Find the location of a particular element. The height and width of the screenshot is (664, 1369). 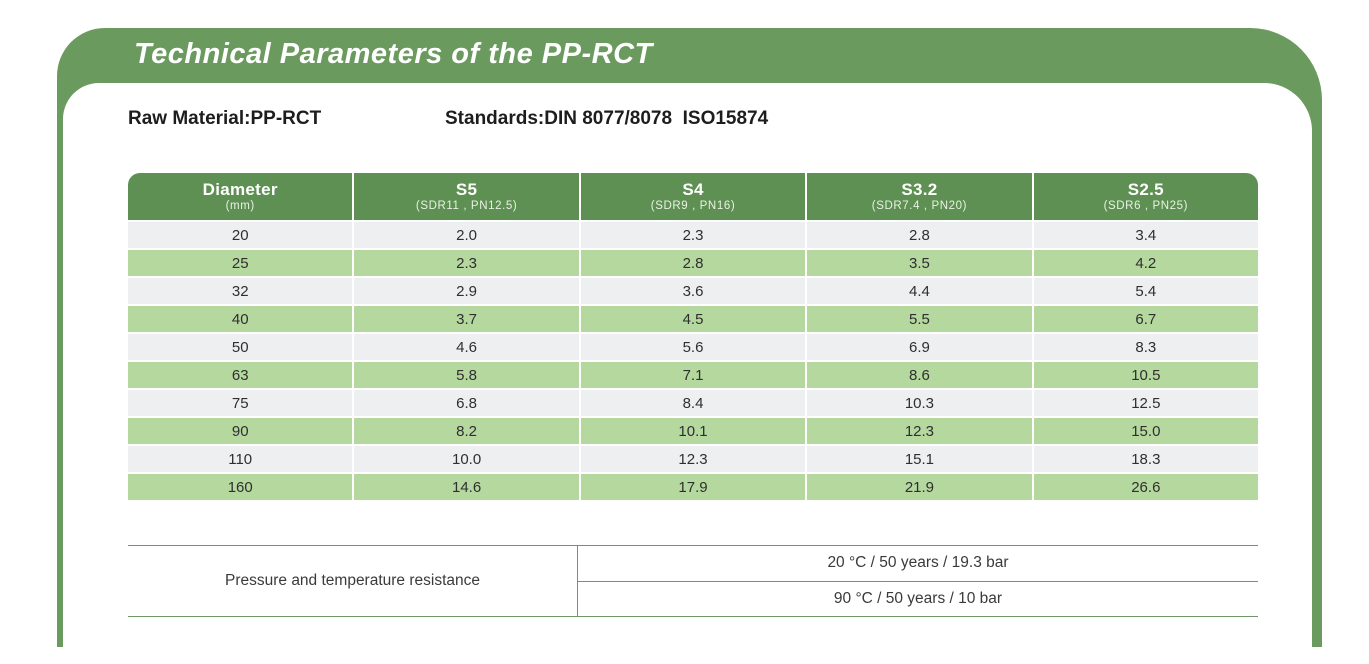

table-cell: 12.5 is located at coordinates (1144, 403).